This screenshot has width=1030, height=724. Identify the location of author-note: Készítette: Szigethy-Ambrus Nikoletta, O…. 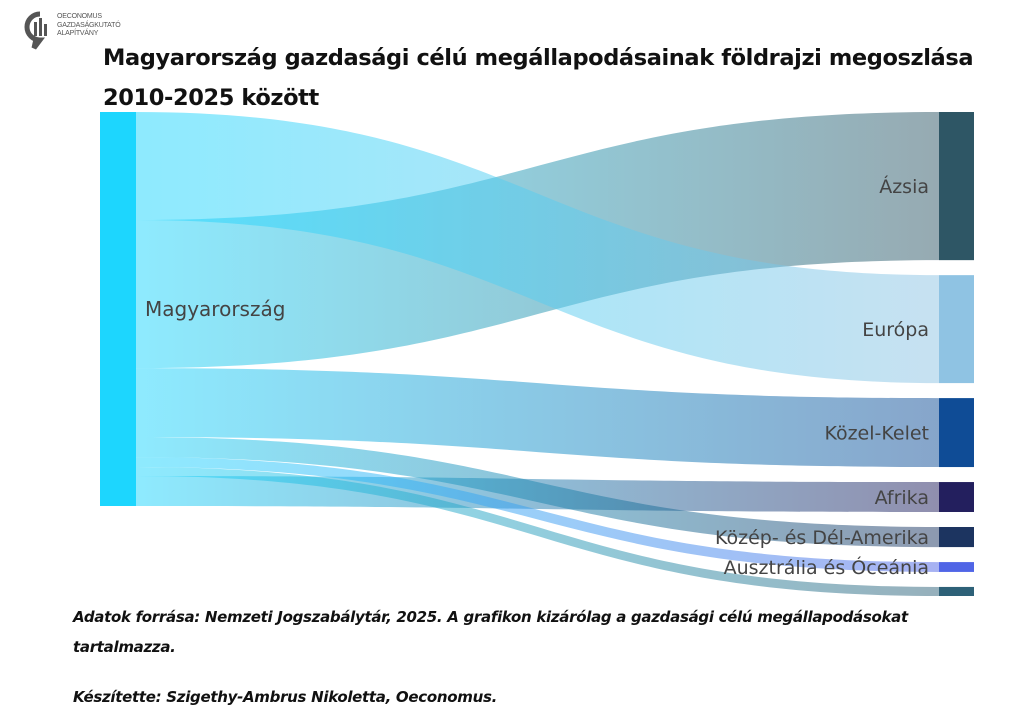
(285, 697).